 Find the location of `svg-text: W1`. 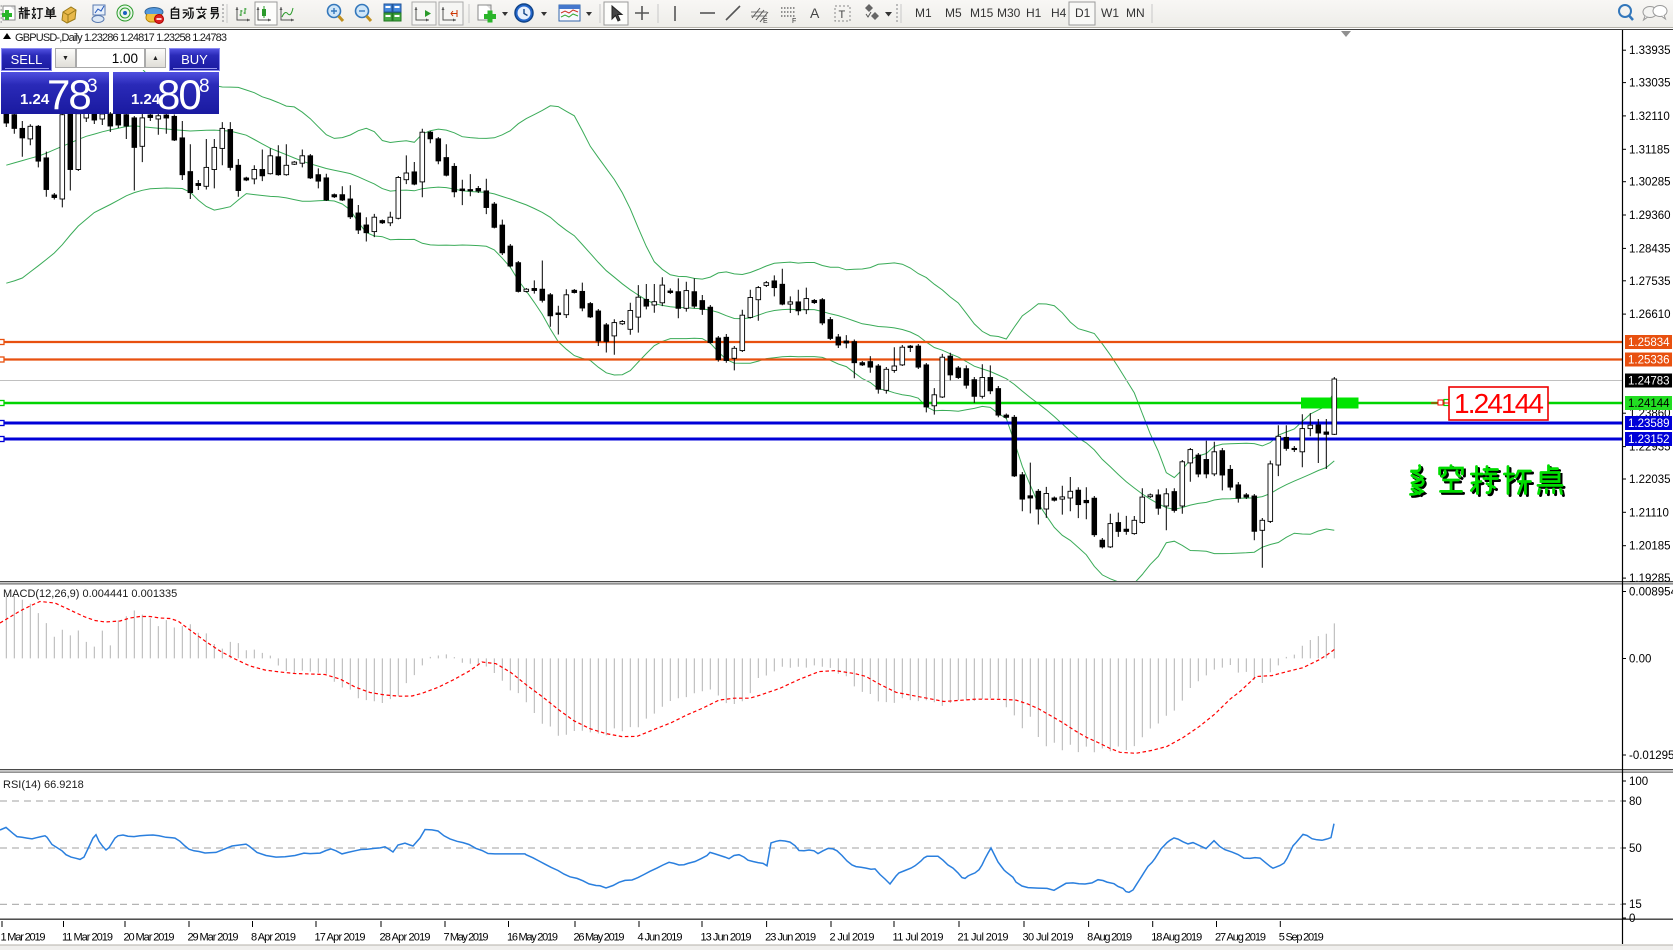

svg-text: W1 is located at coordinates (1110, 13).